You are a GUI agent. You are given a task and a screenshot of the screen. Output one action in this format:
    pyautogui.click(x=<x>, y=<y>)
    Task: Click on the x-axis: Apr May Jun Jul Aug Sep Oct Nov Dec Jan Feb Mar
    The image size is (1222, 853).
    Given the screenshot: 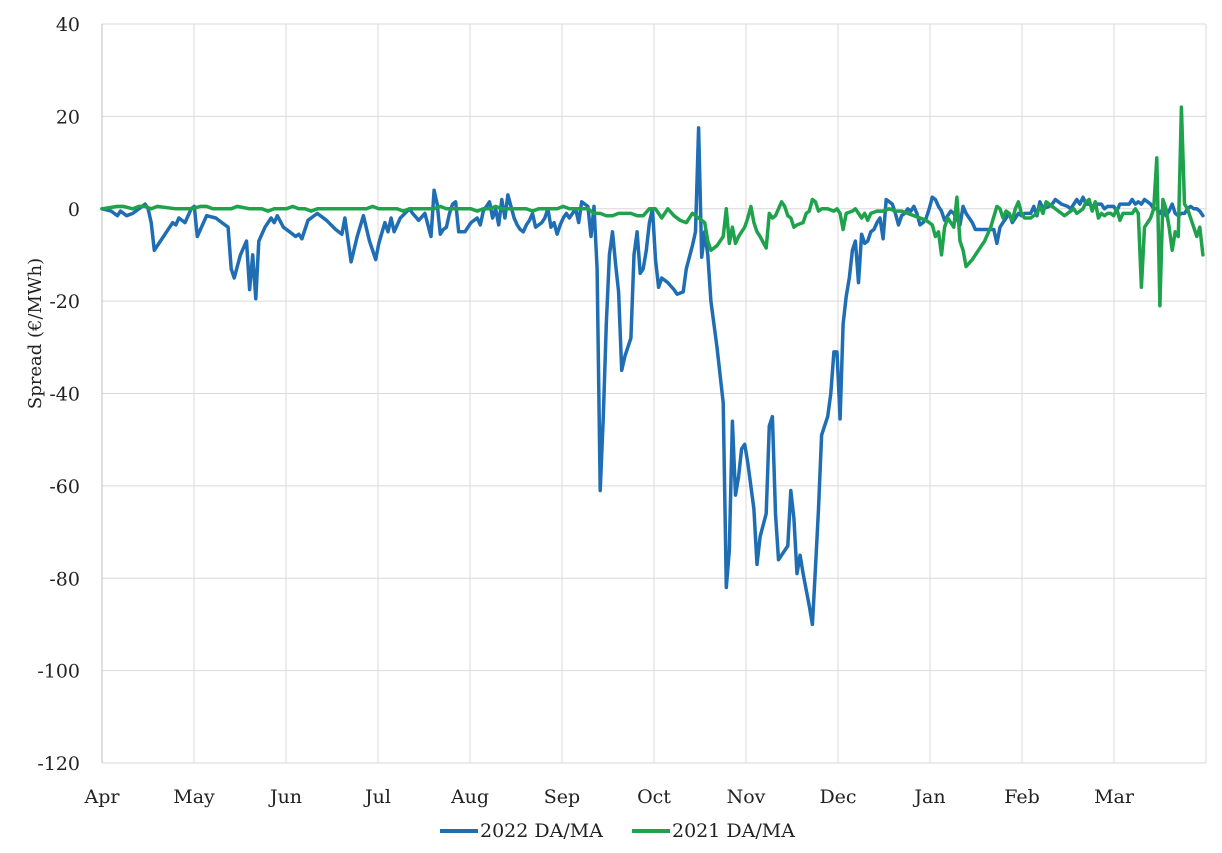 What is the action you would take?
    pyautogui.click(x=609, y=797)
    